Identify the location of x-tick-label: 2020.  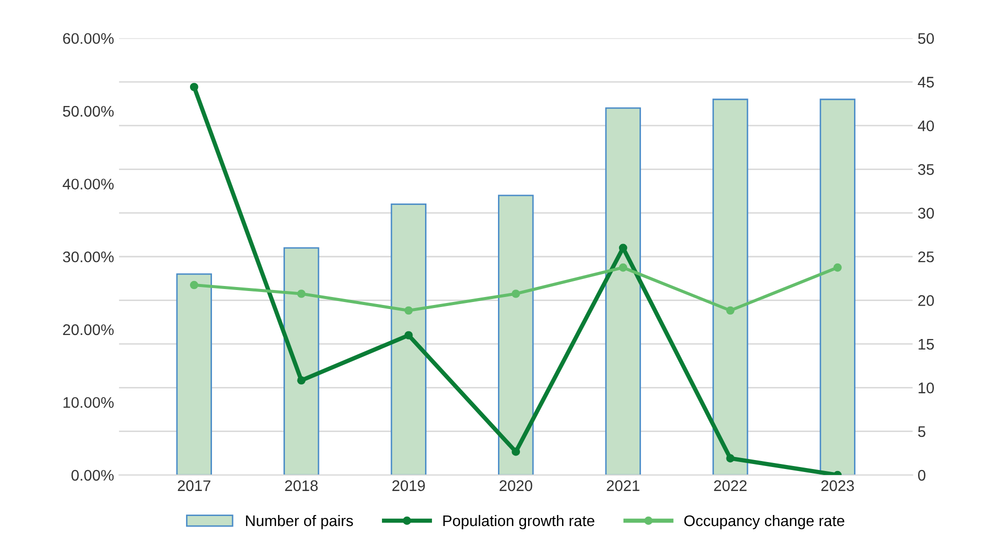
(516, 486).